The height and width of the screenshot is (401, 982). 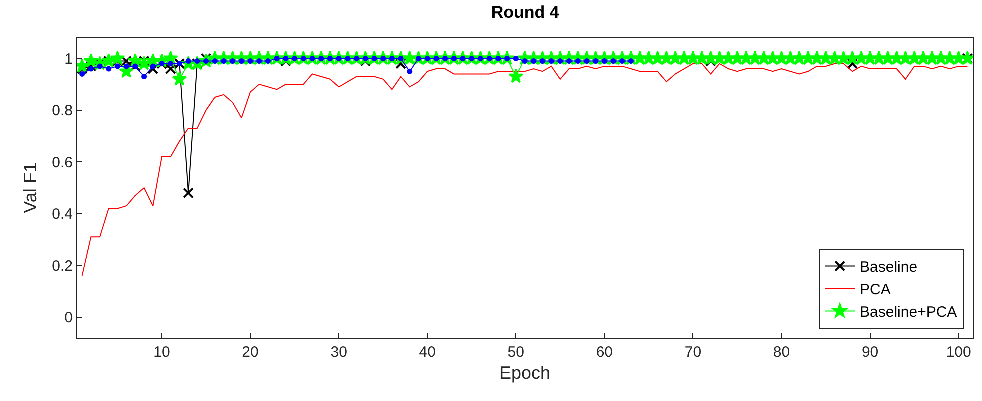 I want to click on y-tick-label: 0.4, so click(x=62, y=215).